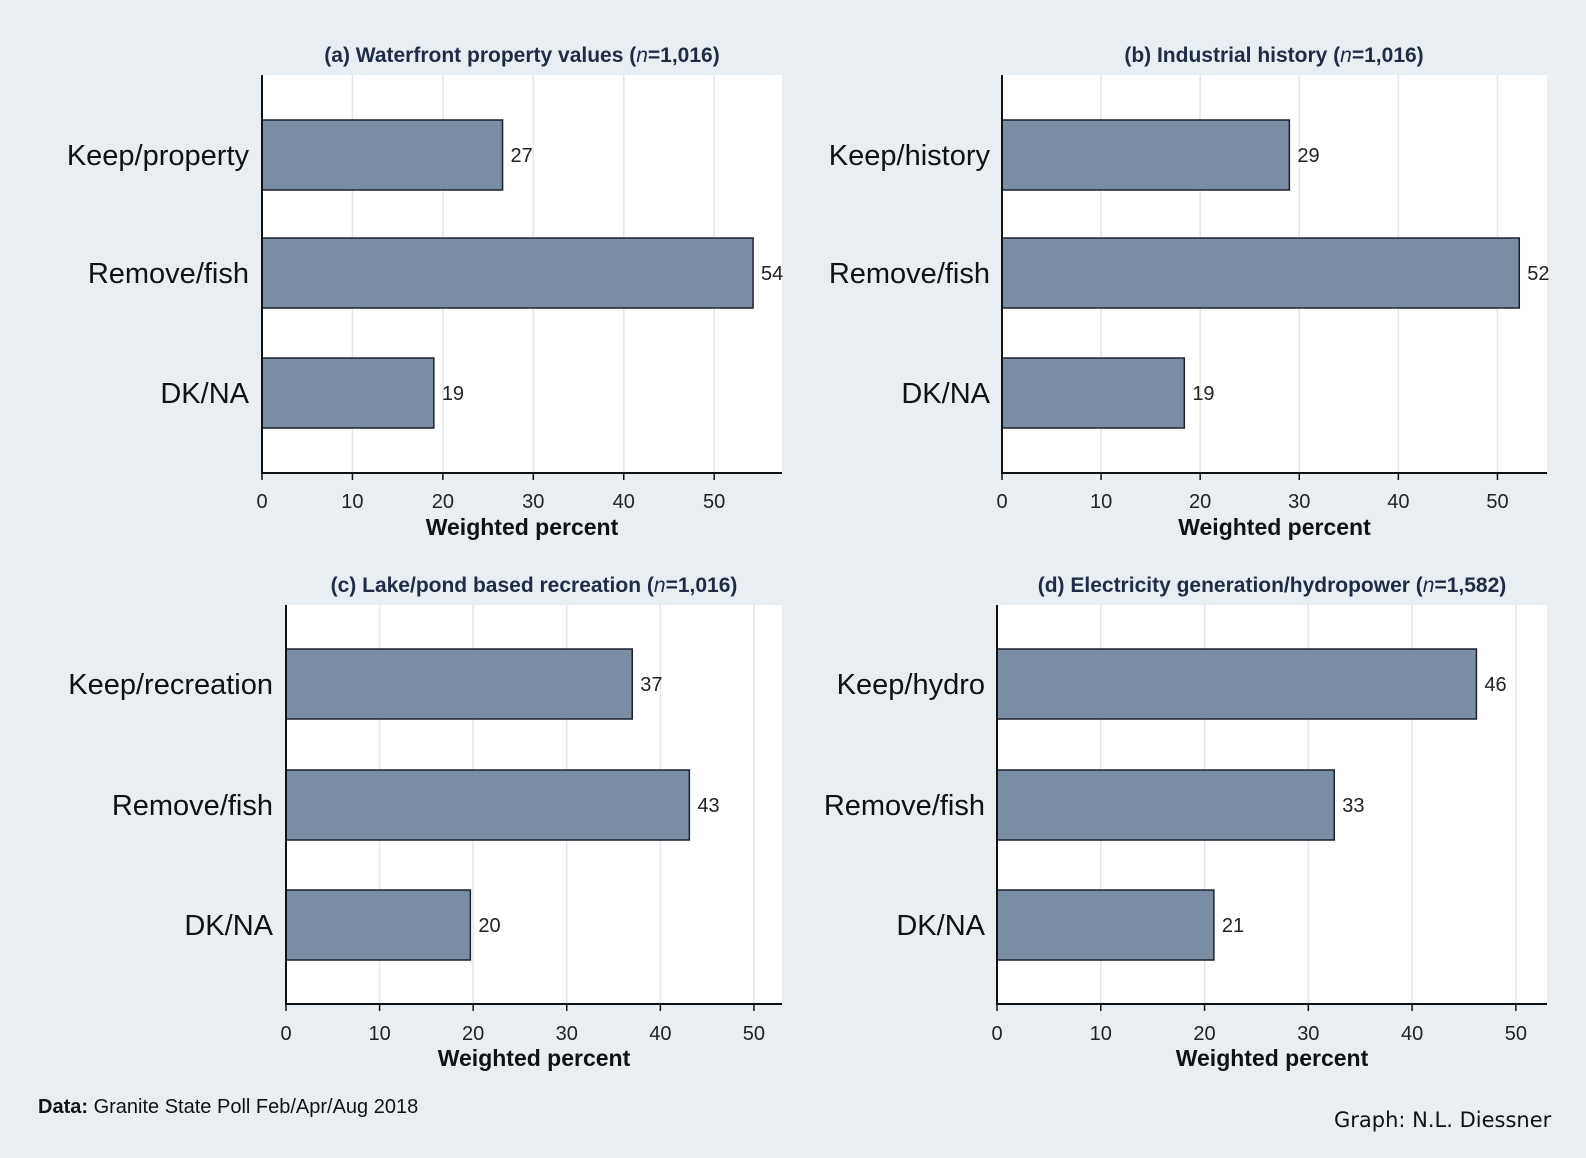 Image resolution: width=1586 pixels, height=1158 pixels. I want to click on tick-label-b-20: 20, so click(1200, 502).